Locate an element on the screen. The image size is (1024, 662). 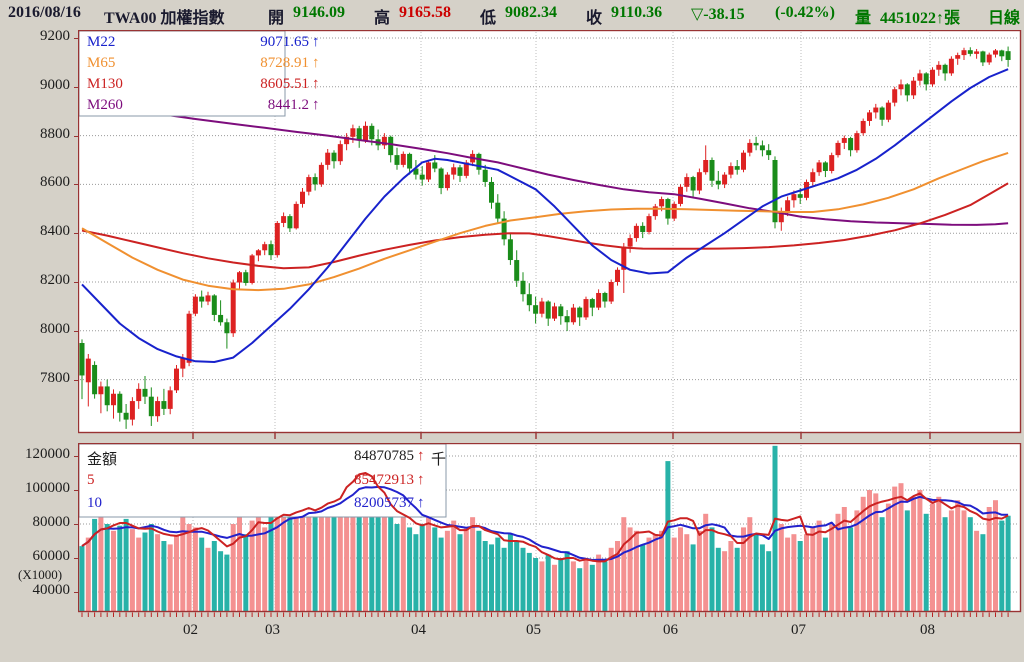
ma-value: 8605.51 is located at coordinates (284, 84).